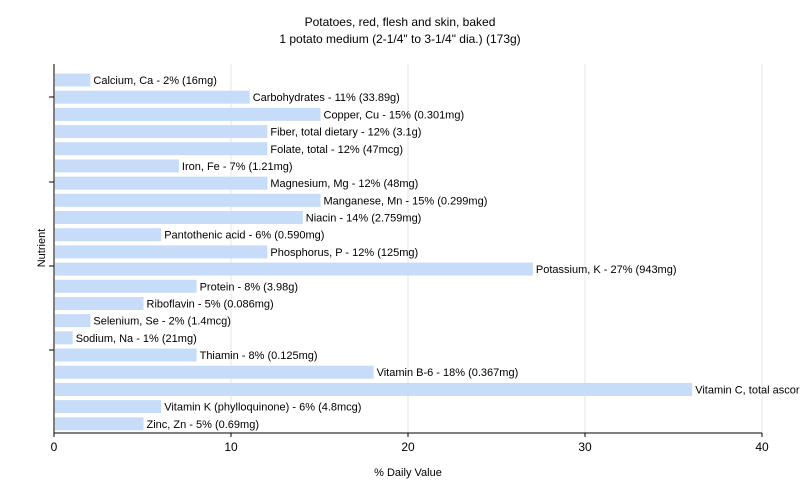  What do you see at coordinates (344, 184) in the screenshot?
I see `bar-data-label: Magnesium, Mg - 12% (48mg)` at bounding box center [344, 184].